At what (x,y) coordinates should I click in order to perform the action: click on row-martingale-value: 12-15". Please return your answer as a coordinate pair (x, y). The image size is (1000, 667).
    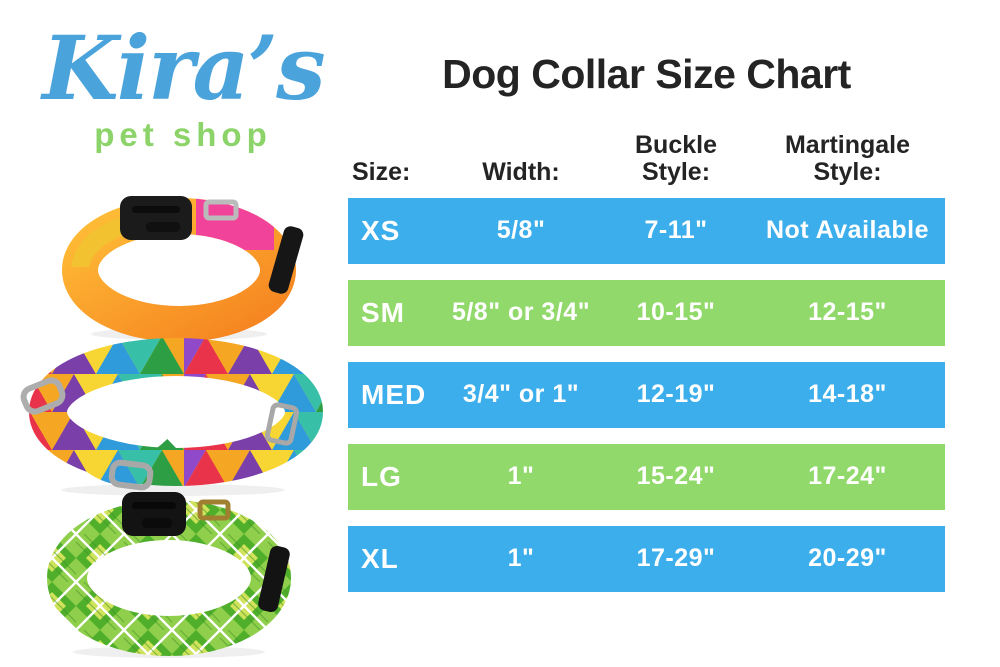
    Looking at the image, I should click on (847, 312).